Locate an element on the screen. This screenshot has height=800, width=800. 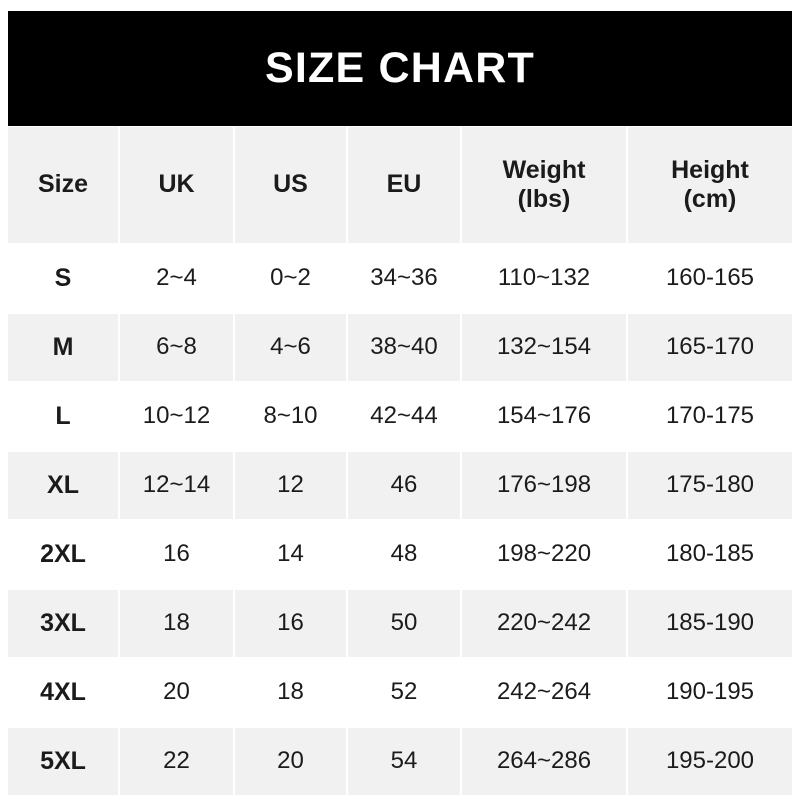
cell-weight: 220~242 is located at coordinates (545, 624).